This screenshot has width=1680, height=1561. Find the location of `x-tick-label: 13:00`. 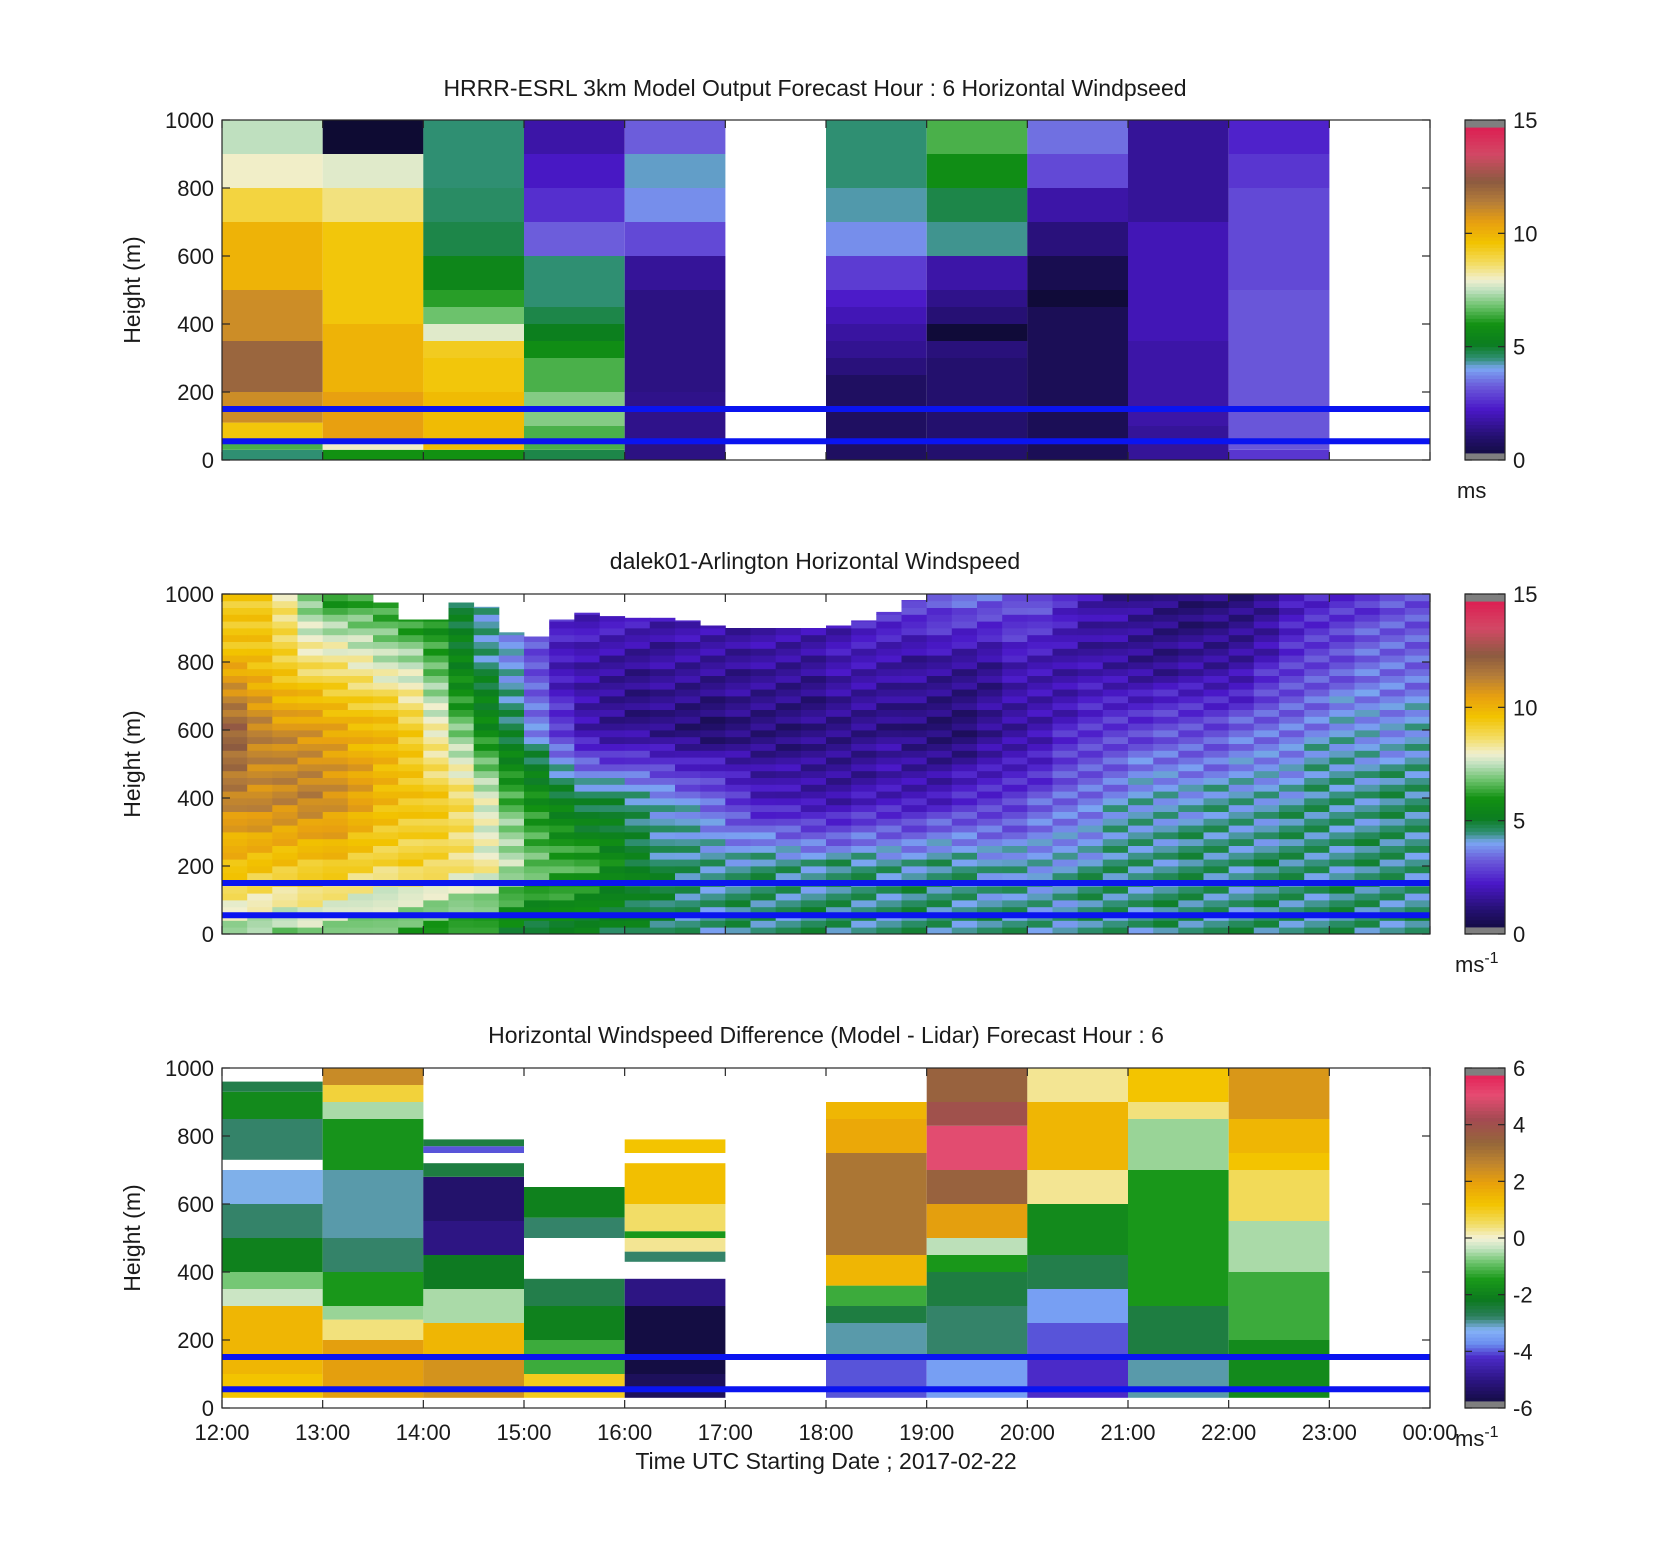

x-tick-label: 13:00 is located at coordinates (322, 1432).